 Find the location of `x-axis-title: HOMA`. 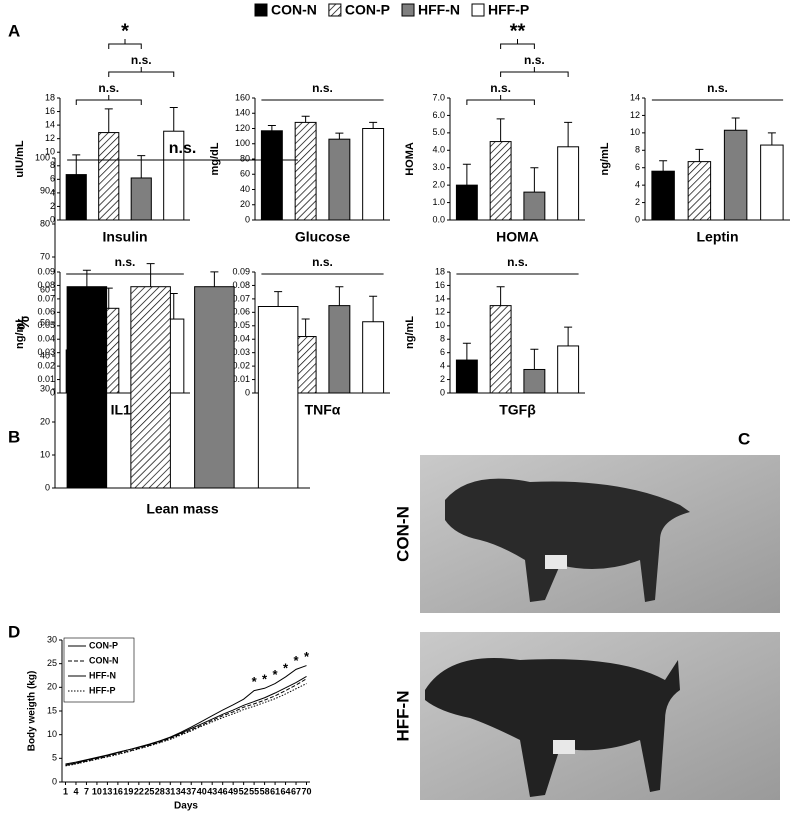

x-axis-title: HOMA is located at coordinates (517, 237).